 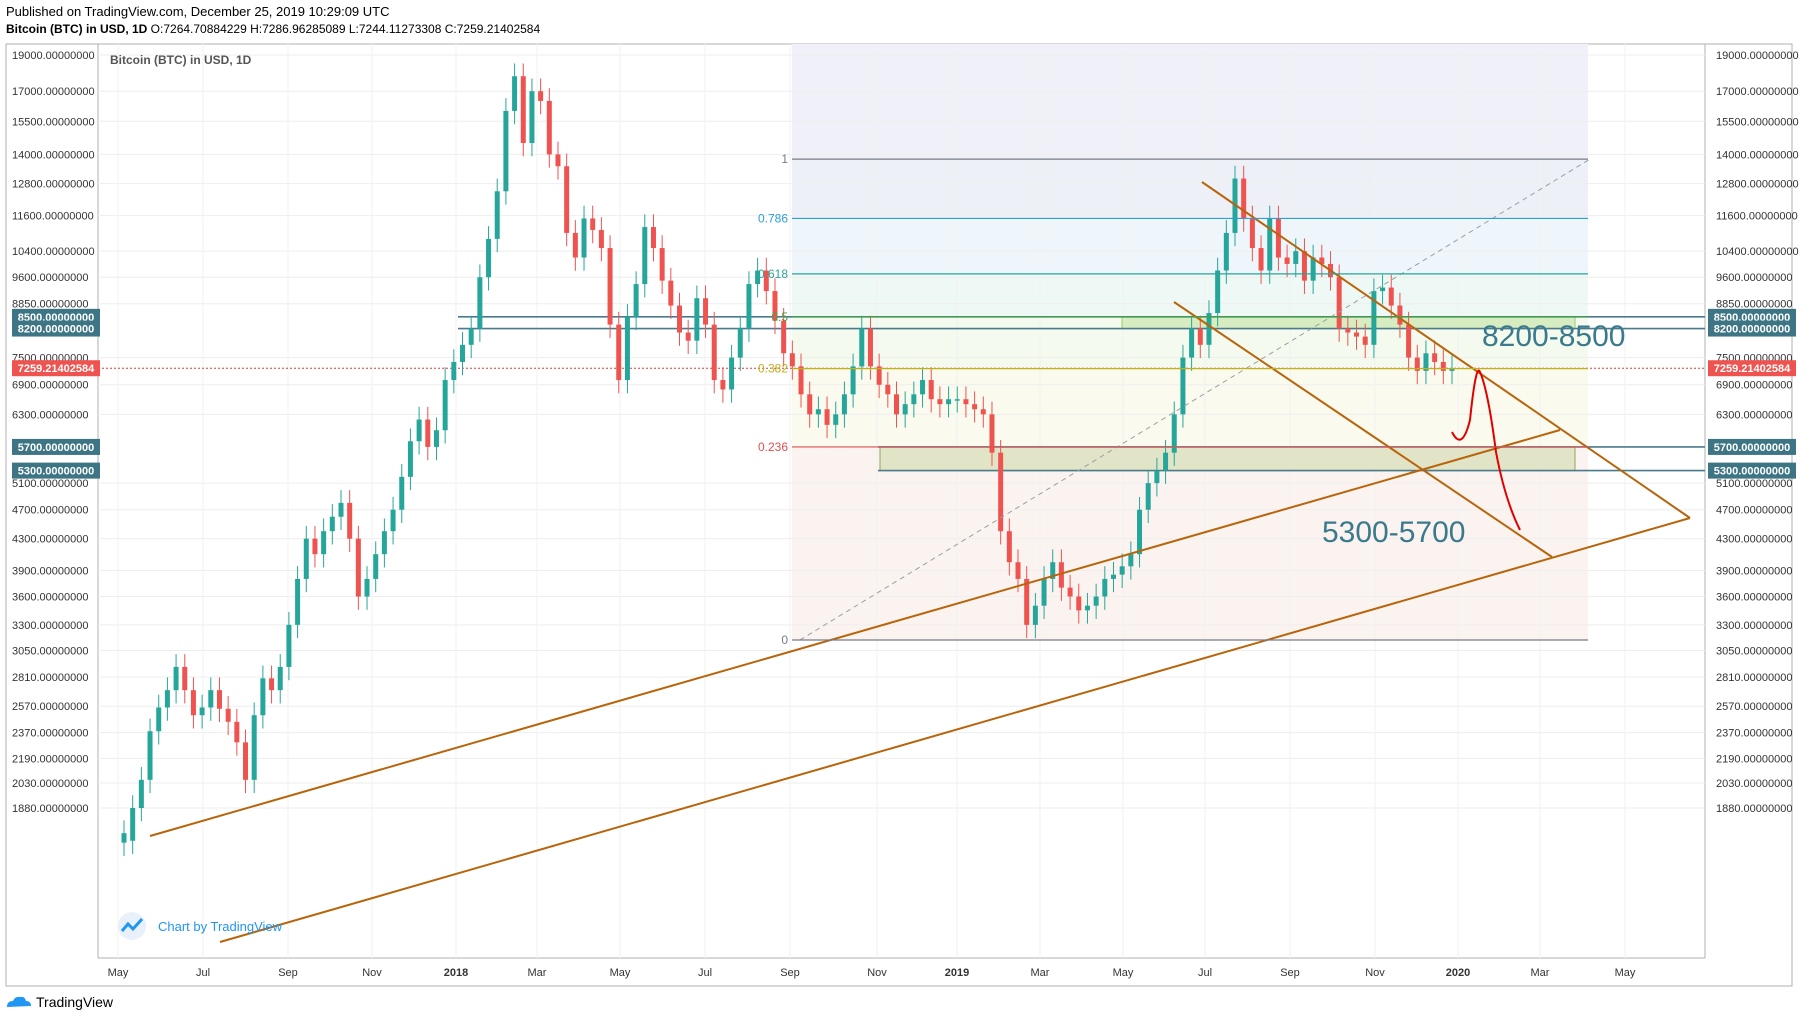 I want to click on x-tick: 2019, so click(x=957, y=973).